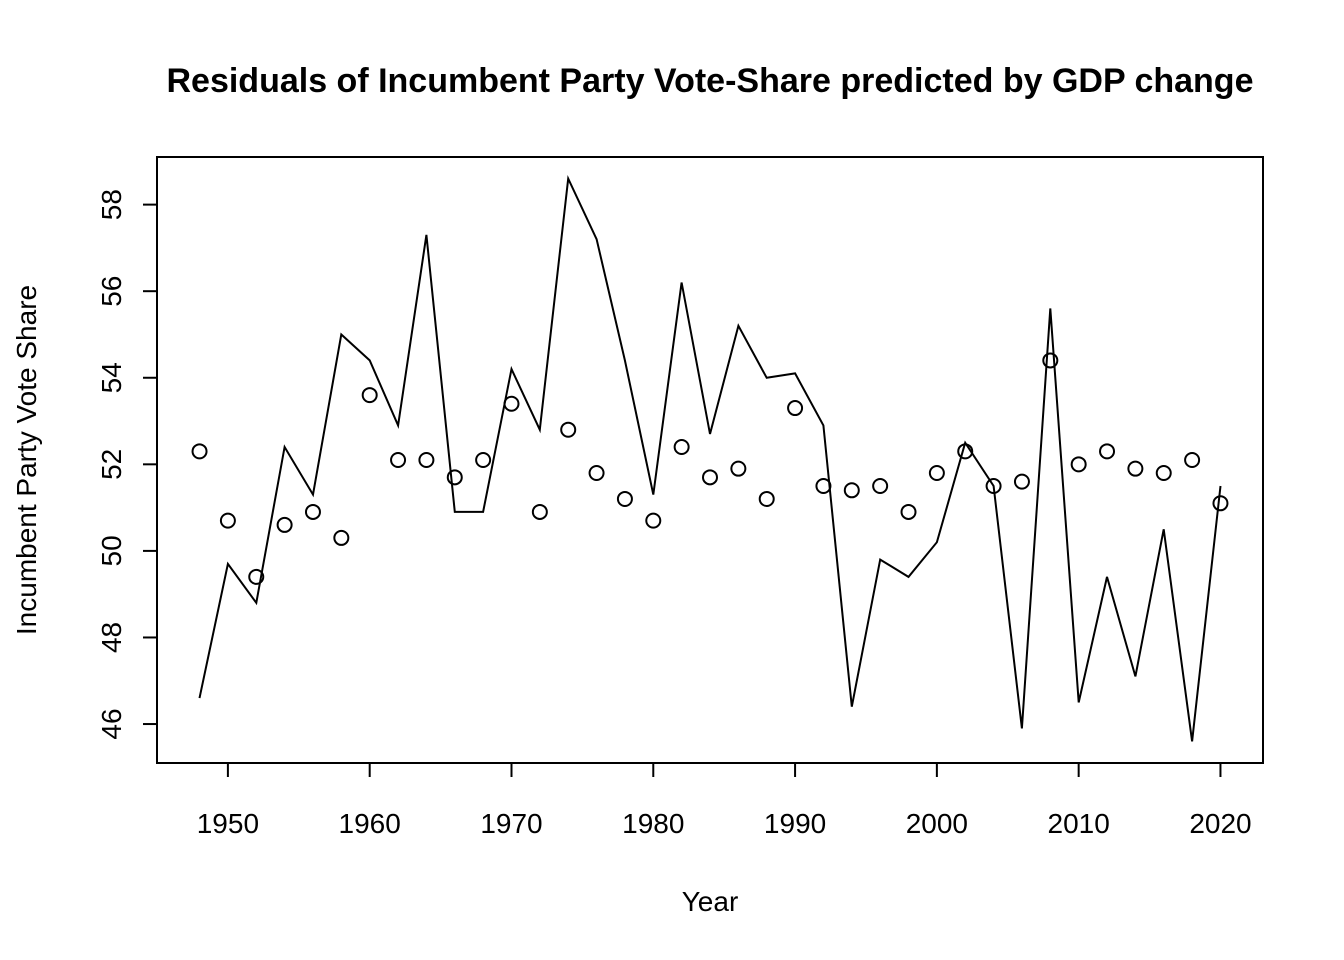  I want to click on x-tick-label: 2010, so click(1079, 823).